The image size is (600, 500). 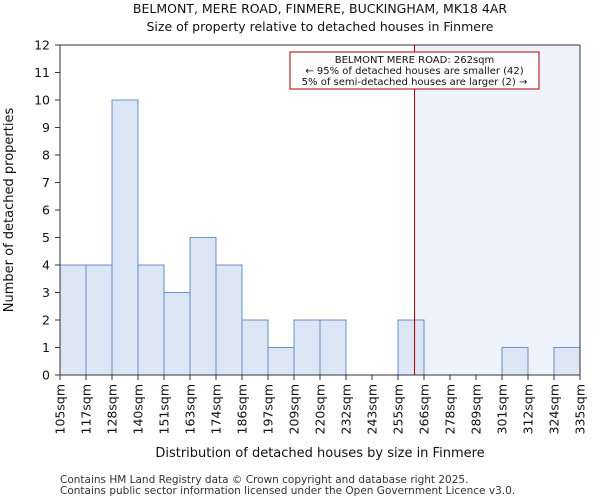 What do you see at coordinates (398, 409) in the screenshot?
I see `x-tick-label: 255sqm` at bounding box center [398, 409].